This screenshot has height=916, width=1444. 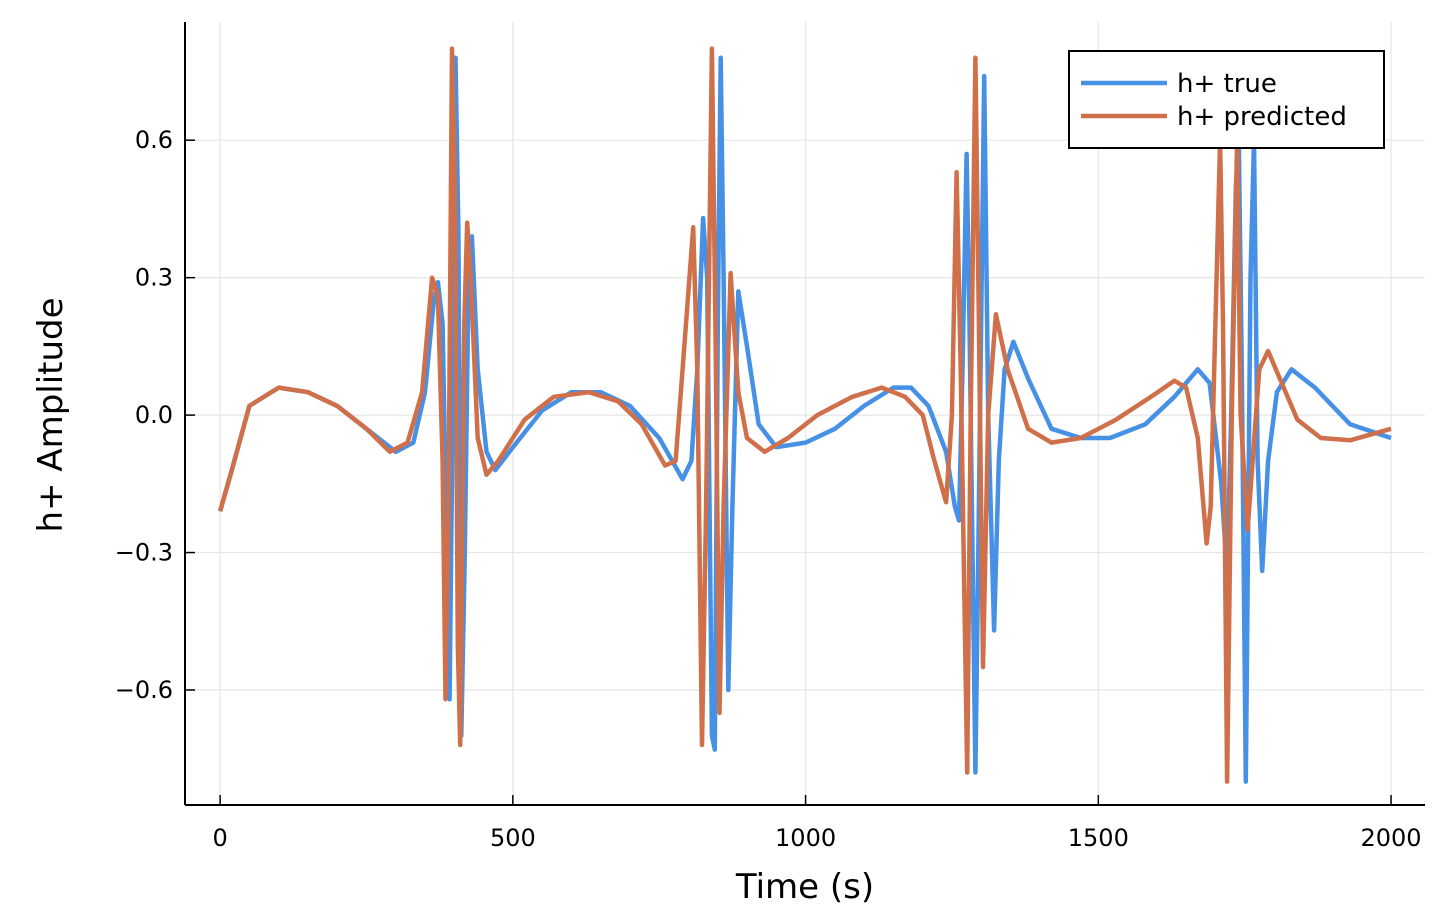 What do you see at coordinates (154, 140) in the screenshot?
I see `y-tick-label: 0.6` at bounding box center [154, 140].